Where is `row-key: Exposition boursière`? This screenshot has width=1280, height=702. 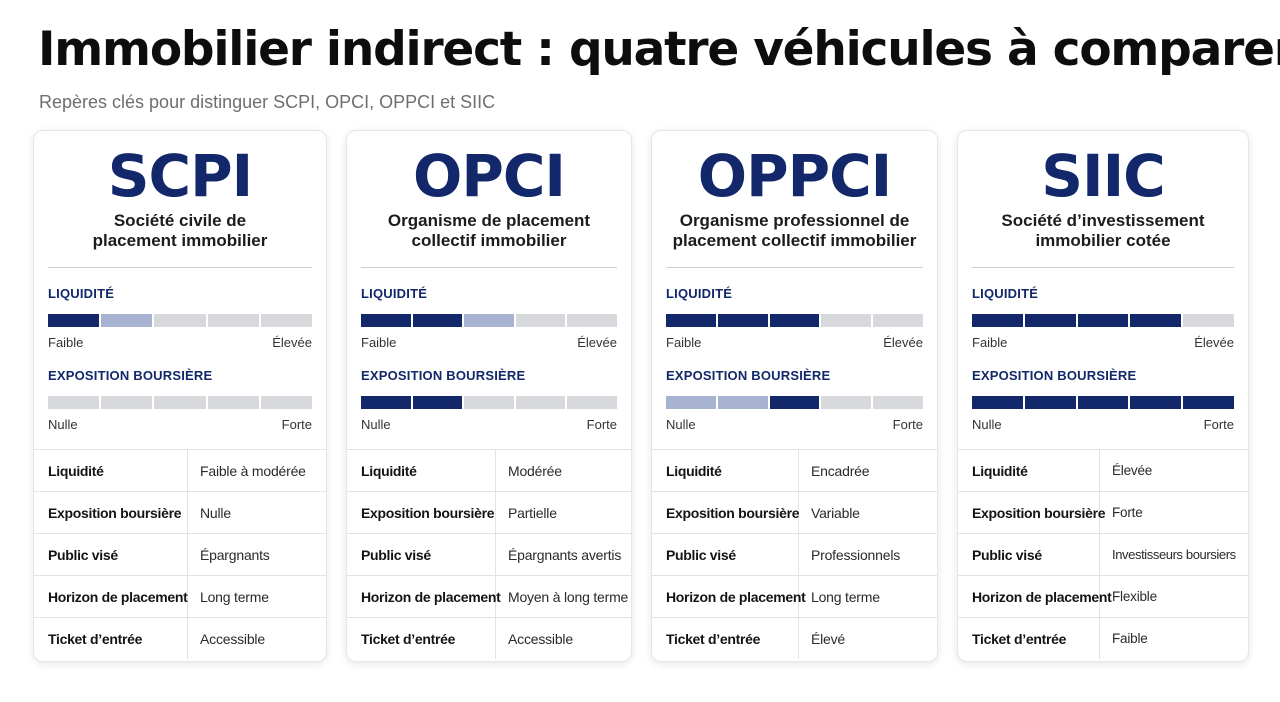
row-key: Exposition boursière is located at coordinates (421, 512).